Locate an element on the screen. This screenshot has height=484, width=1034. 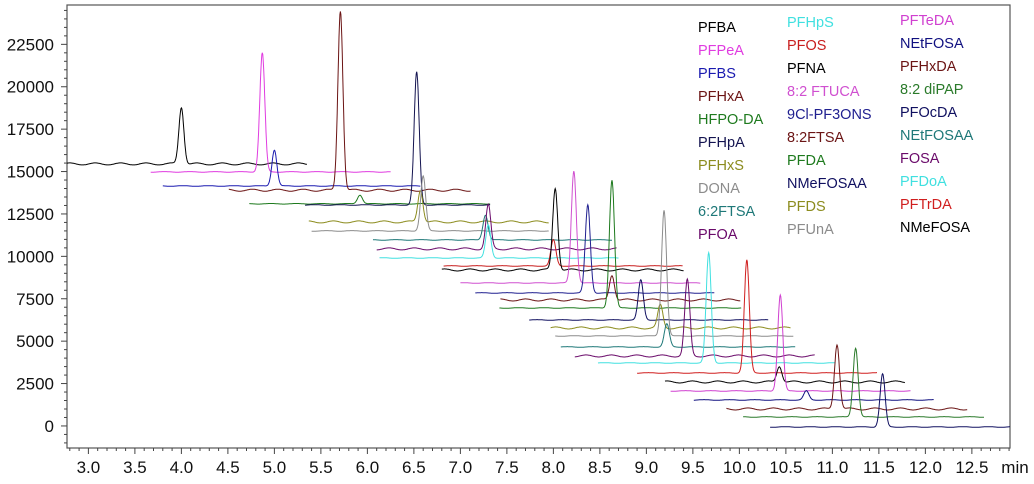
x-tick-label: 5.0 is located at coordinates (275, 467).